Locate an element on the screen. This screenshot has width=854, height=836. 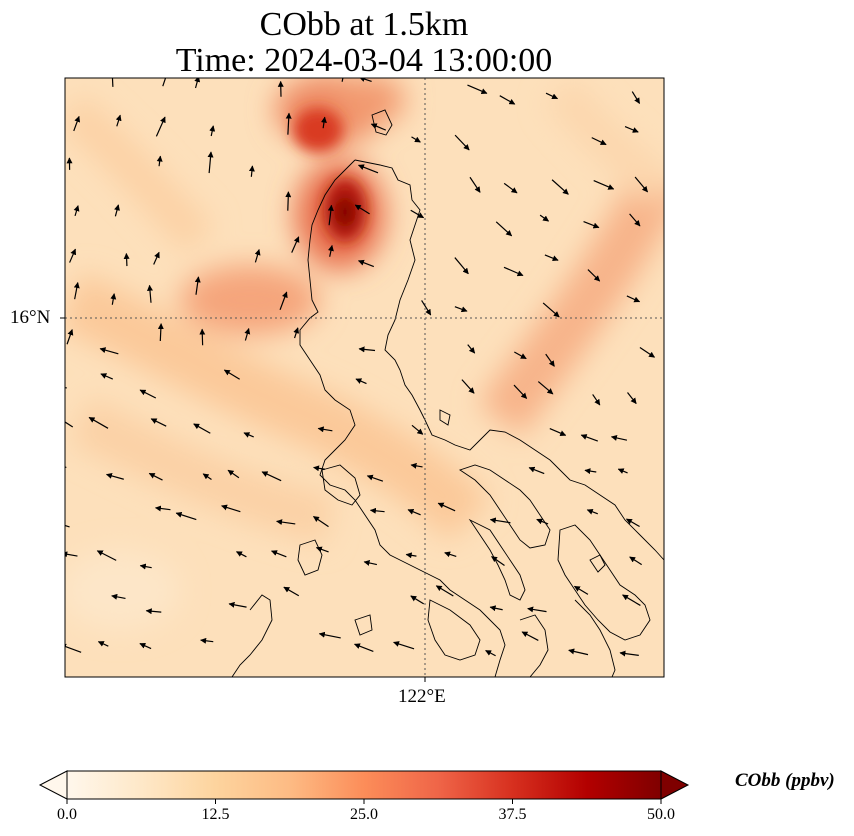
colorbar-extend-max is located at coordinates (675, 785).